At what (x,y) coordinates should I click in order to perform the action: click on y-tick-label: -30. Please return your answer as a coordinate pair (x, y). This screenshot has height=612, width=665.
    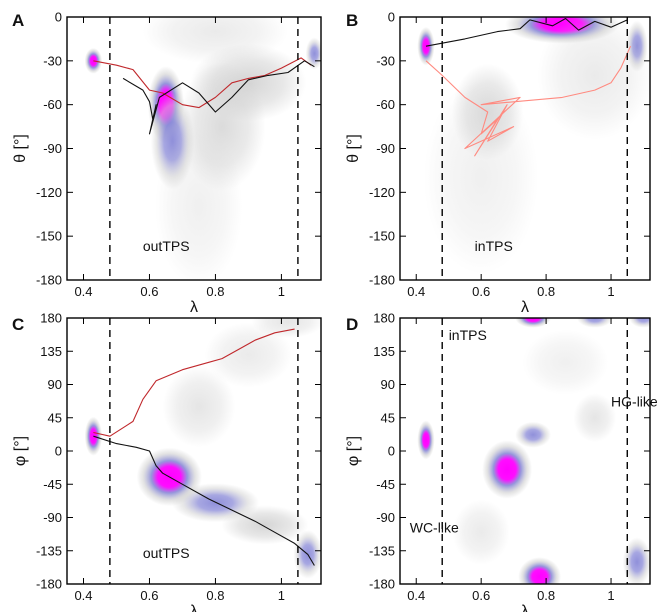
    Looking at the image, I should click on (385, 60).